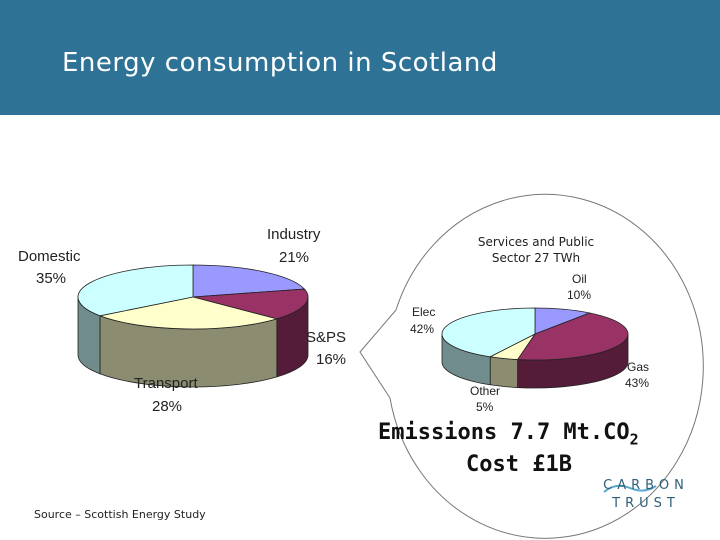 The image size is (720, 540). Describe the element at coordinates (579, 279) in the screenshot. I see `label-oil-name: Oil` at that location.